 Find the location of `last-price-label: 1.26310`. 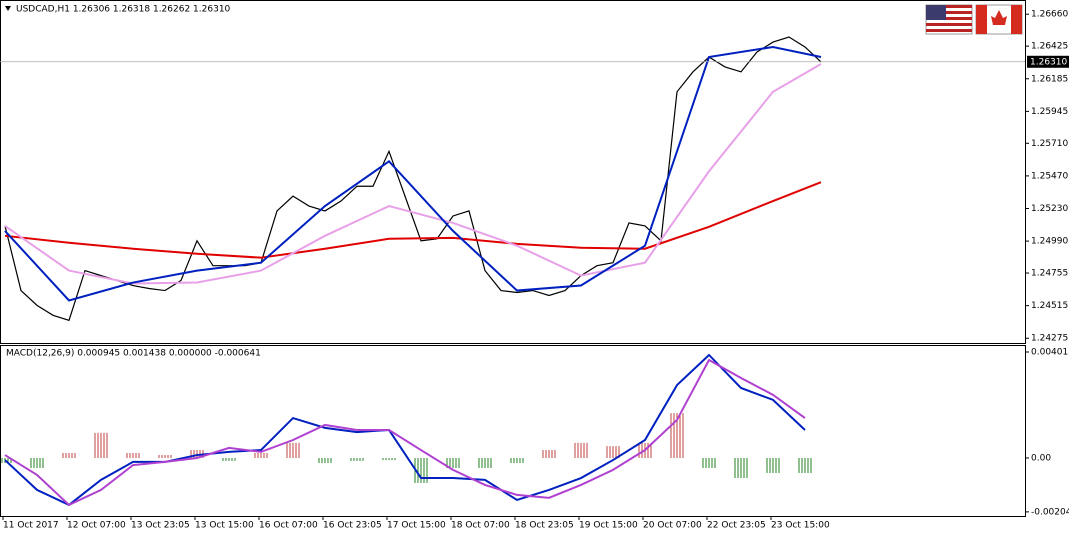

last-price-label: 1.26310 is located at coordinates (1048, 62).